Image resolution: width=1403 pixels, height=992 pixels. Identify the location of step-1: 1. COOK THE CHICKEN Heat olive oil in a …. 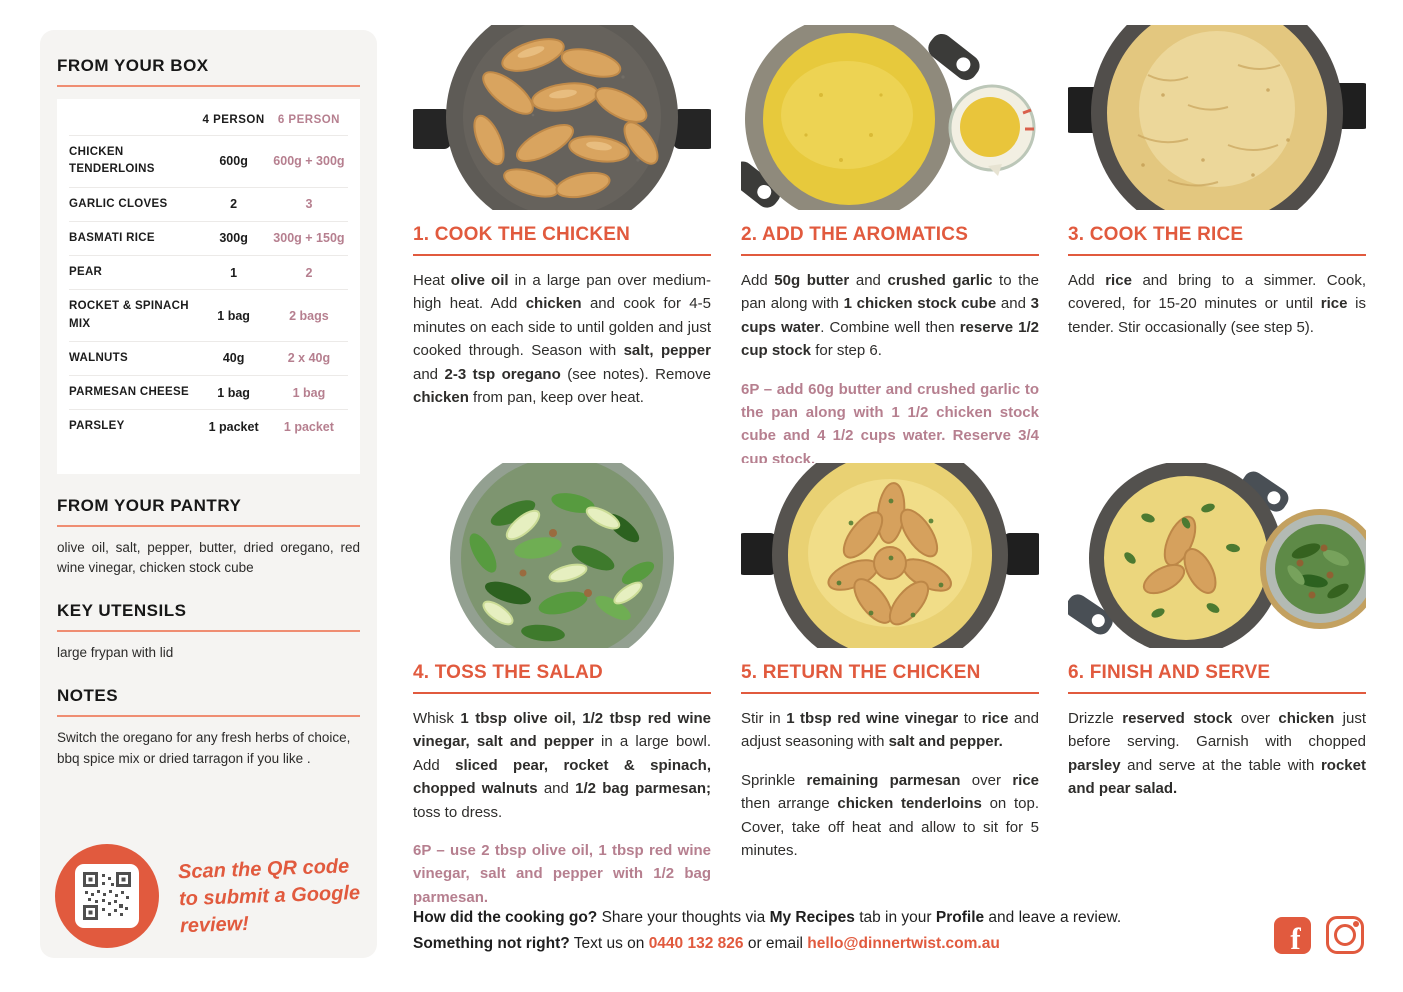
(562, 224).